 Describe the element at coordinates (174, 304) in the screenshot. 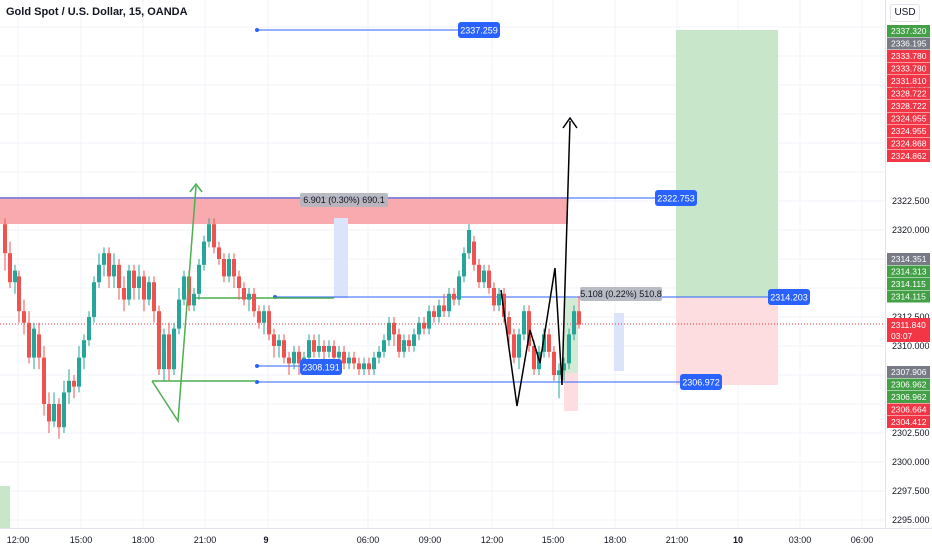

I see `green-zigzag-path` at that location.